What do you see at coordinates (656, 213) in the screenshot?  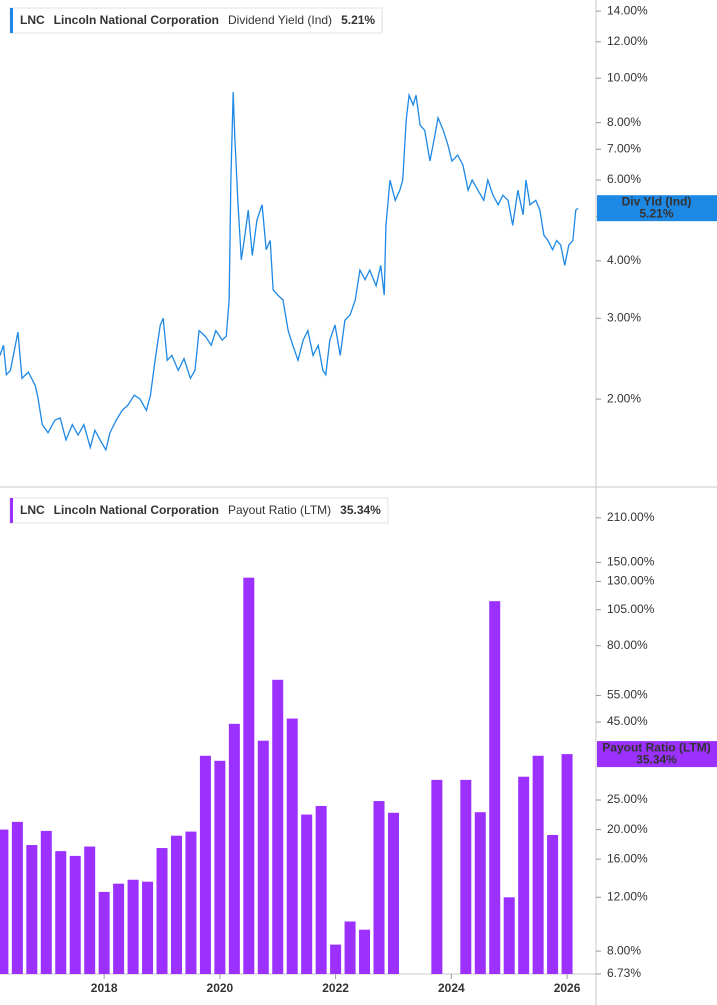 I see `value-tag-value: 5.21%` at bounding box center [656, 213].